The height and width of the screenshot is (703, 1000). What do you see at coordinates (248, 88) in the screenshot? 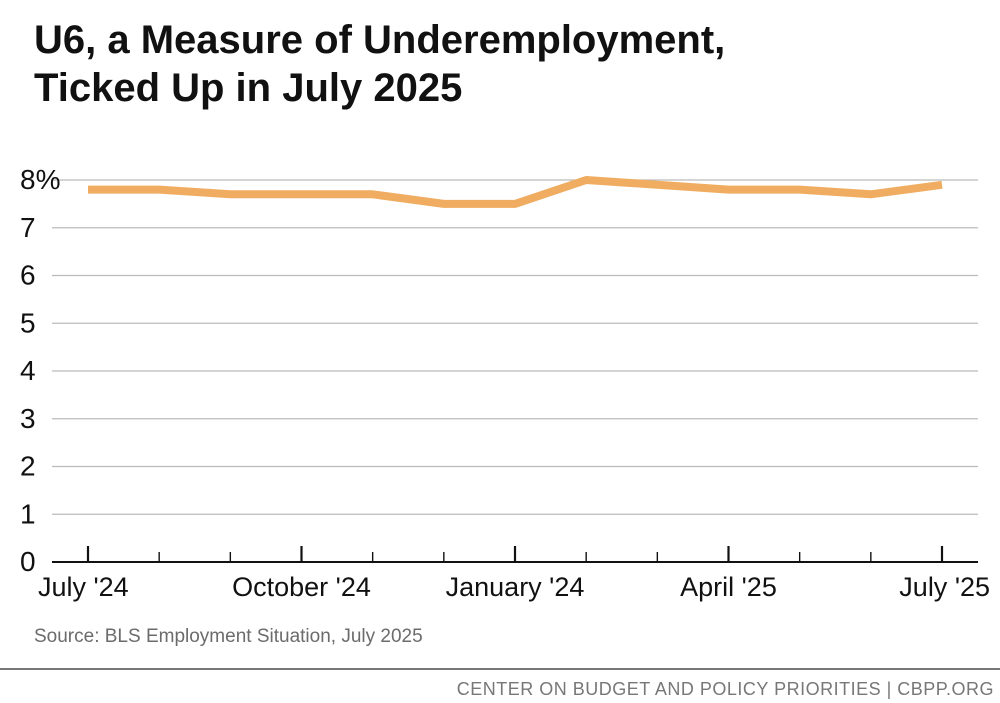
I see `chart-title-line-2: Ticked Up in July 2025` at bounding box center [248, 88].